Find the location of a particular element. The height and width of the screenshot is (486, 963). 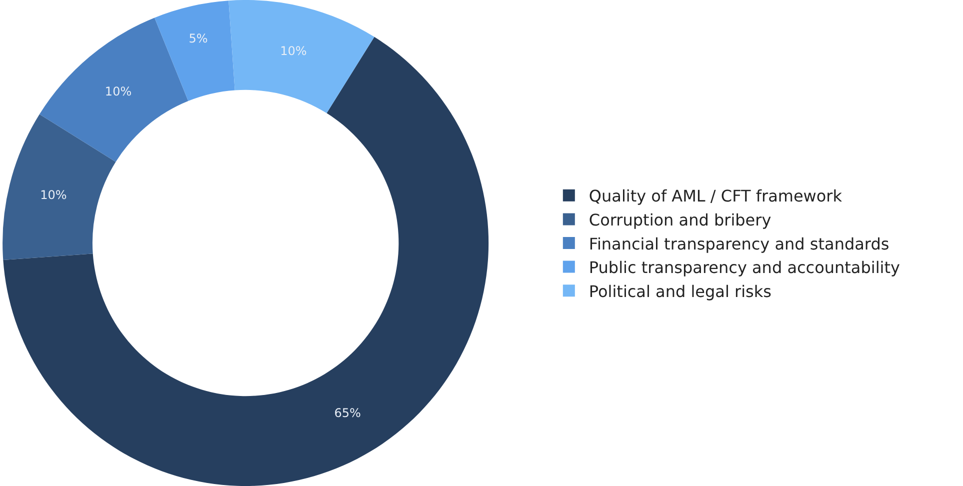

legend-label: Financial transparency and standards is located at coordinates (739, 244).